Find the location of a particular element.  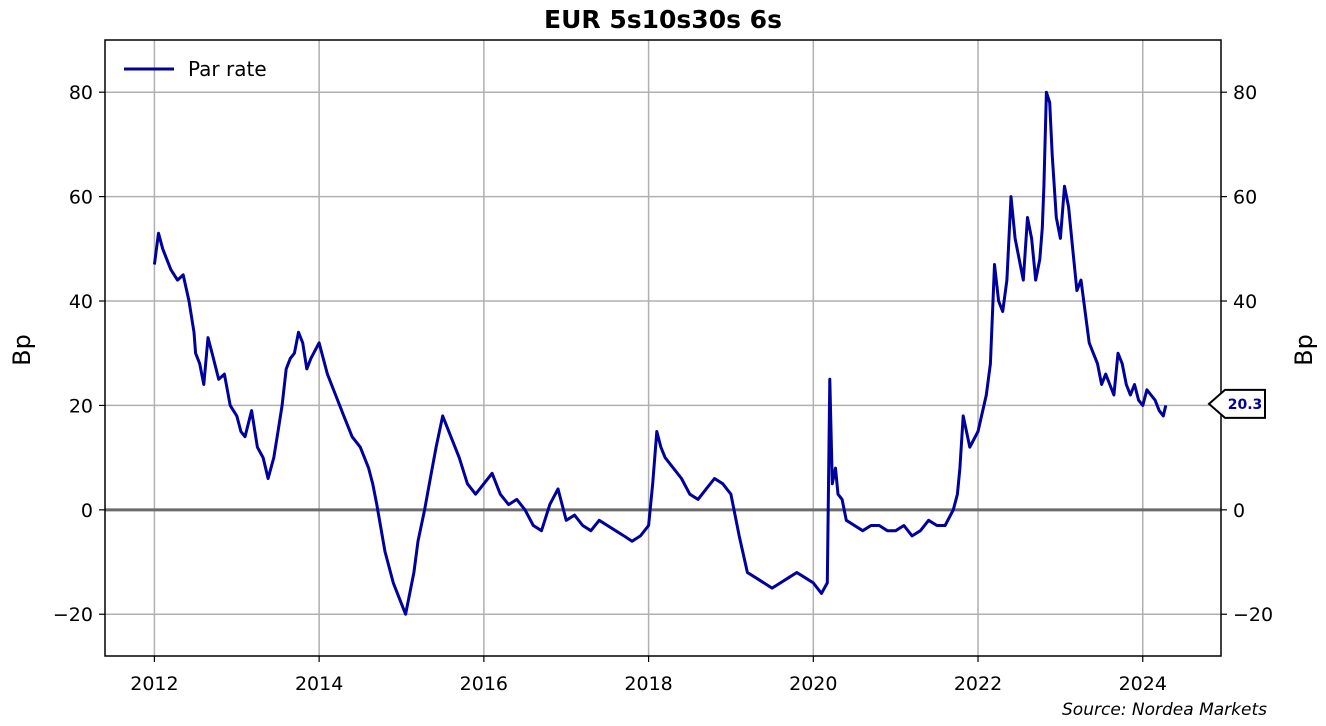

chart-title: EUR 5s10s30s 6s is located at coordinates (663, 19).